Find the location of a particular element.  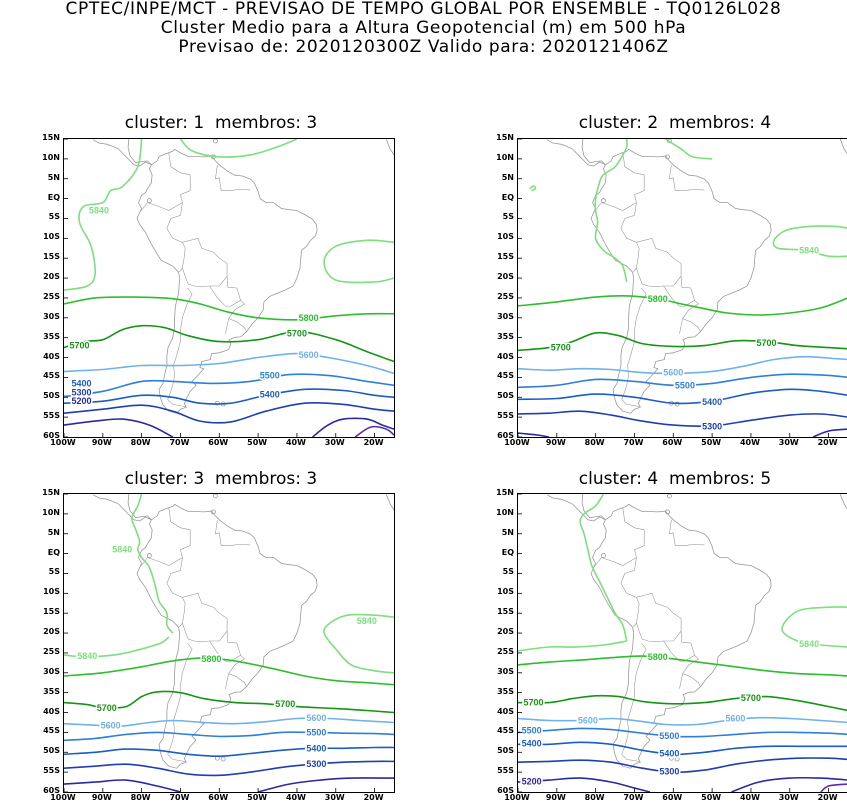

lat-tick-label: 45S is located at coordinates (51, 731).